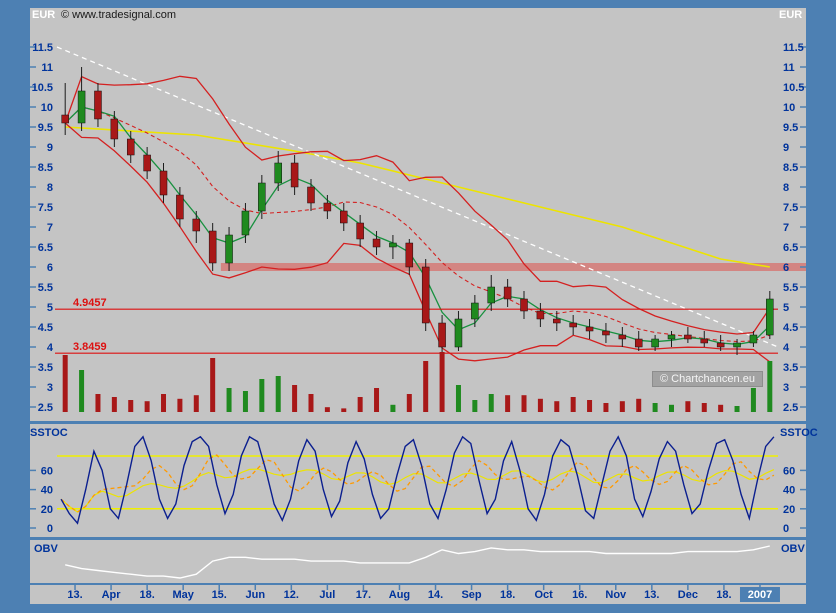 The image size is (836, 613). Describe the element at coordinates (90, 303) in the screenshot. I see `svg-text: 4.9457` at that location.